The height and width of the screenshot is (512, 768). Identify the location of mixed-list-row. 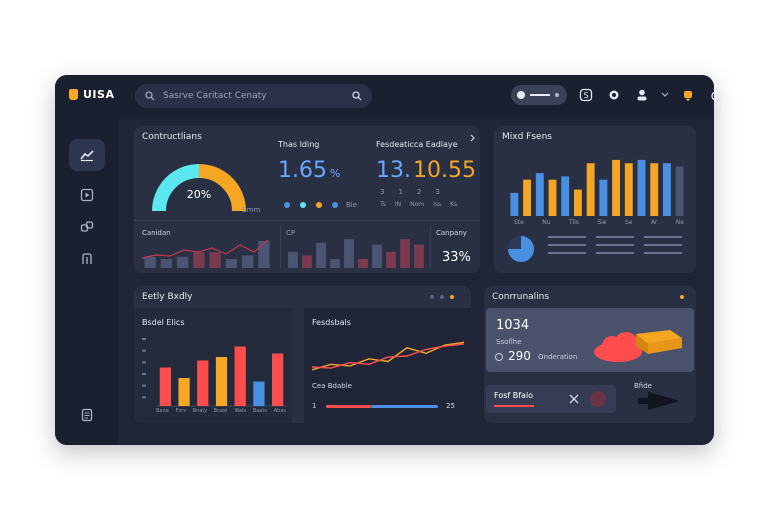
(618, 237).